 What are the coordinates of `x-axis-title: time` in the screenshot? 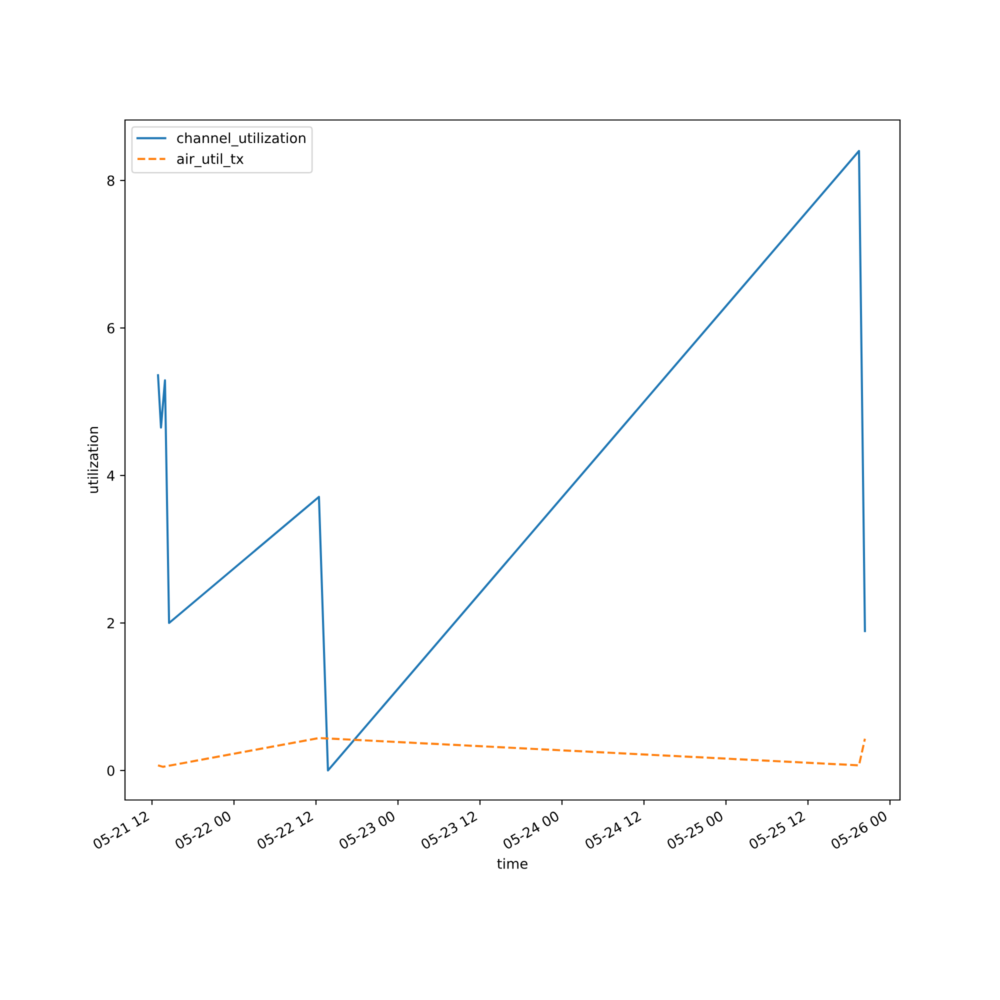 It's located at (512, 863).